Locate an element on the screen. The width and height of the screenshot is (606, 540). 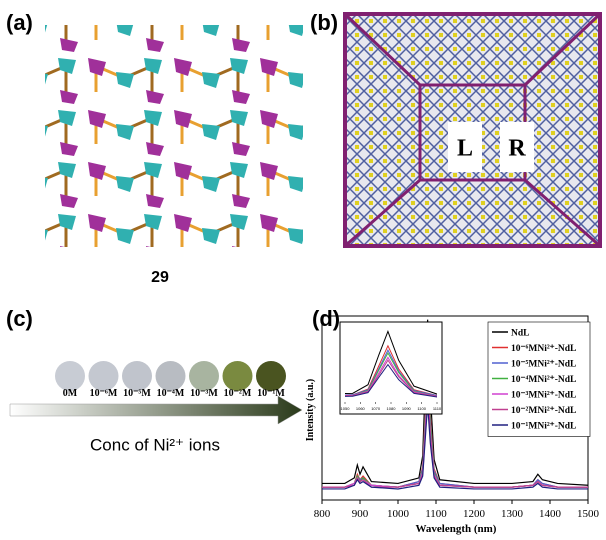
inset-frame is located at coordinates (391, 368).